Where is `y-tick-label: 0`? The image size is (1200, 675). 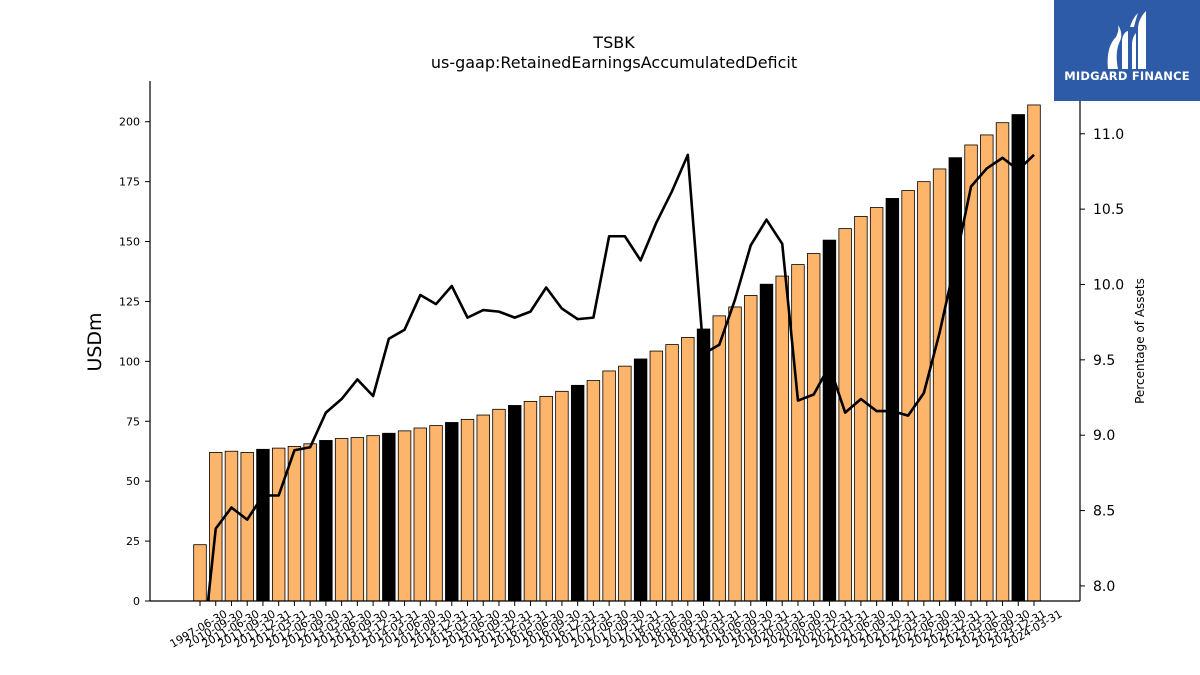 y-tick-label: 0 is located at coordinates (136, 601).